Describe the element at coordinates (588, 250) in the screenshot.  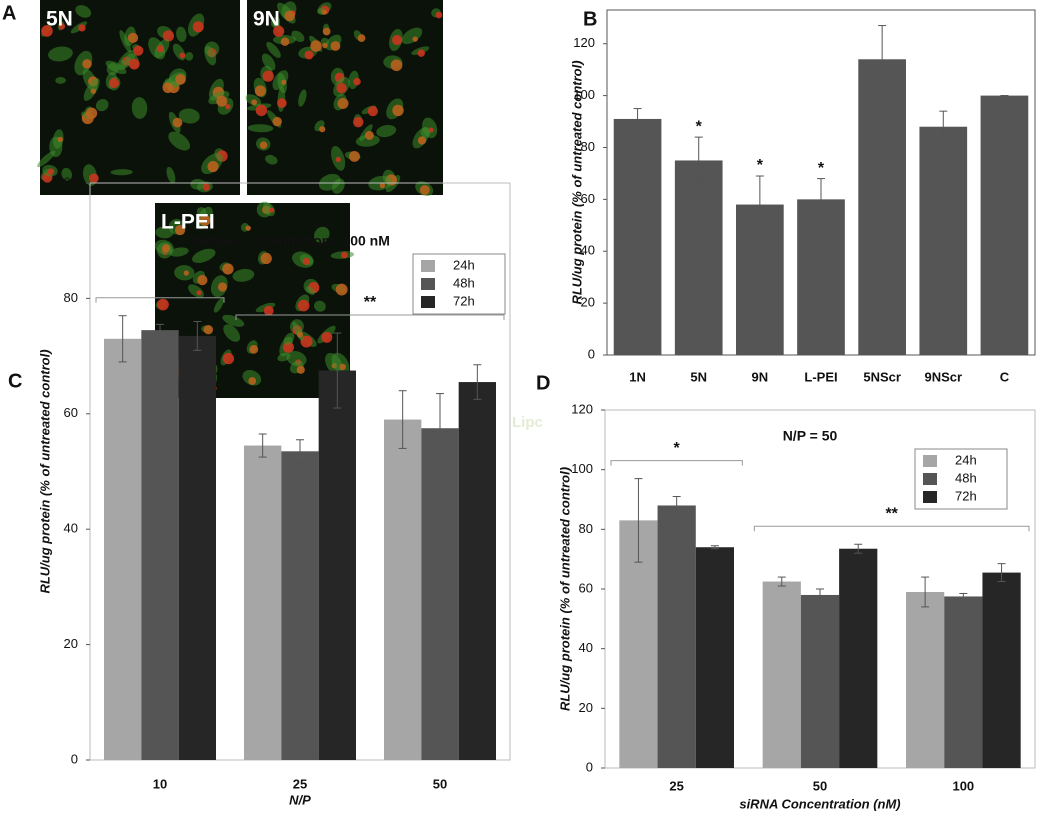
I see `y-tick-label: 40` at that location.